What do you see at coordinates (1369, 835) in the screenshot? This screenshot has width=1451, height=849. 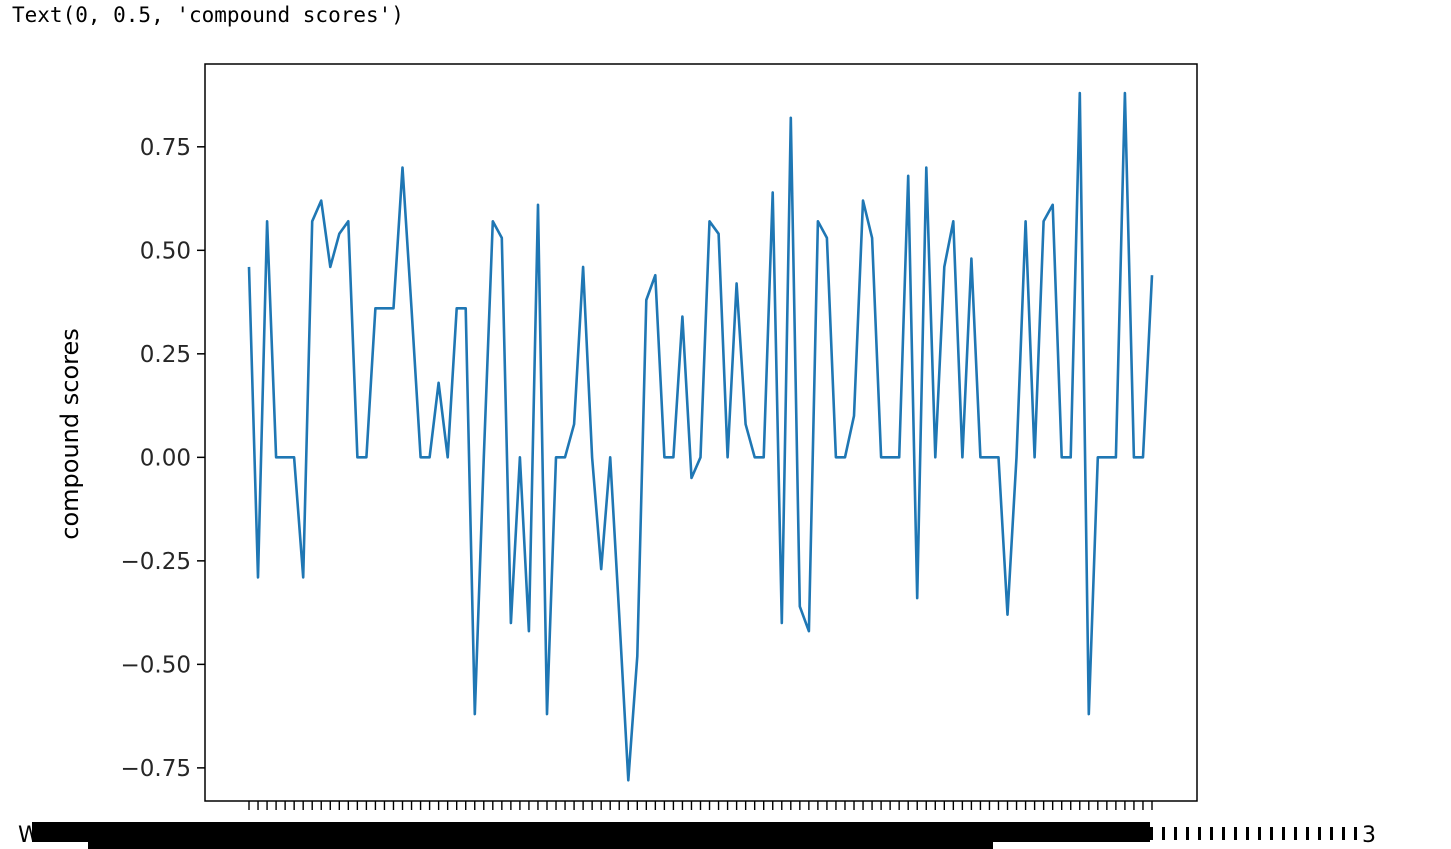 I see `x-tick-label-fragment-right: 3` at bounding box center [1369, 835].